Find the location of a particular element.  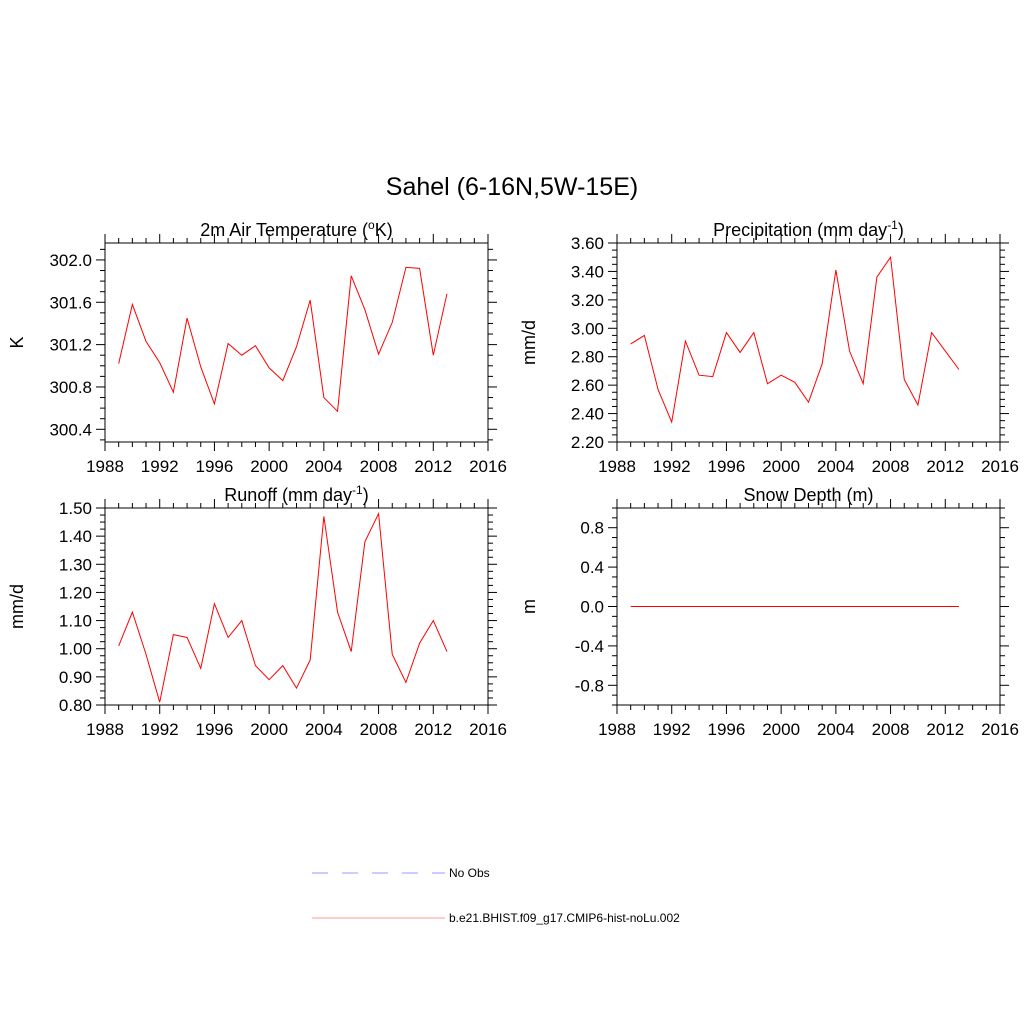

y-tick-label: 3.00 is located at coordinates (587, 328).